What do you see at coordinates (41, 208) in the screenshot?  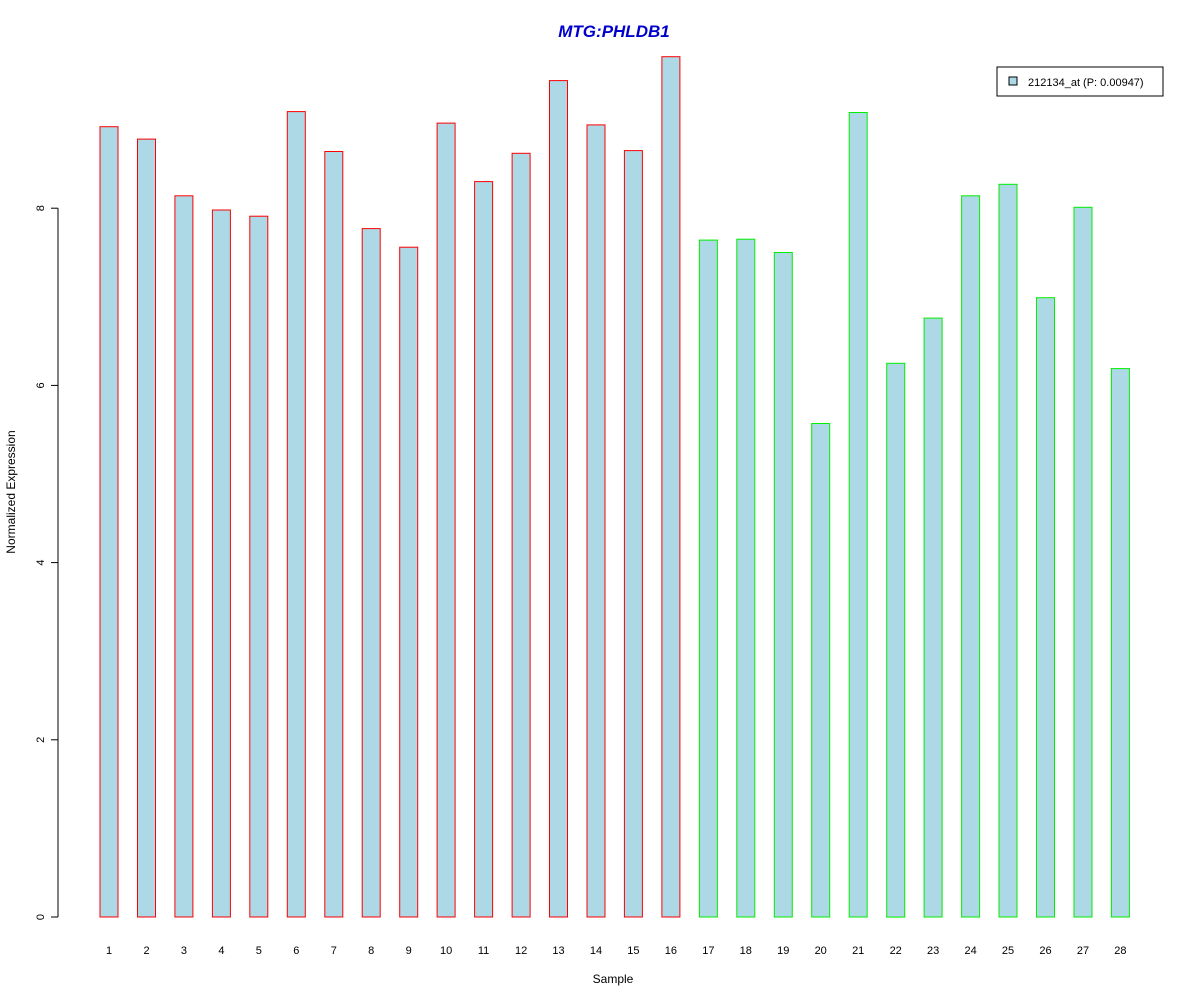 I see `y-tick-label: 8` at bounding box center [41, 208].